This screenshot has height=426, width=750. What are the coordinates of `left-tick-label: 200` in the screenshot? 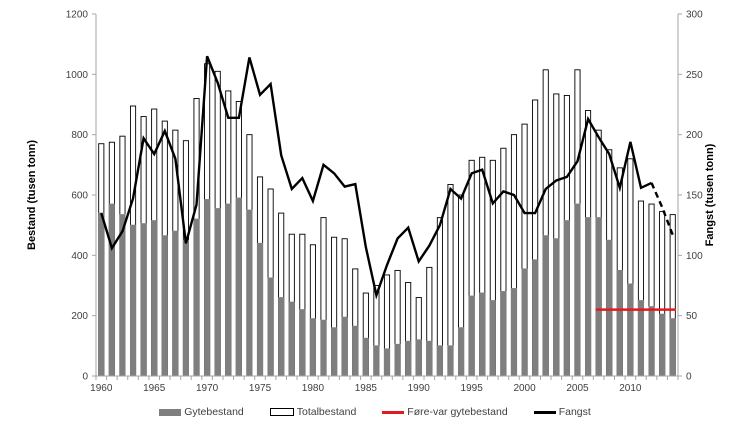 It's located at (79, 316).